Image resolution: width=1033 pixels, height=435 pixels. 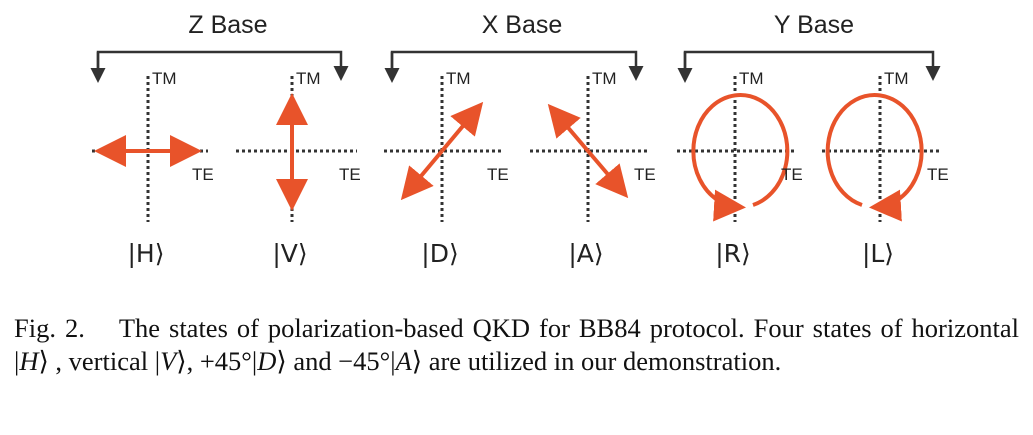 I want to click on ket-d: |D⟩, so click(x=439, y=253).